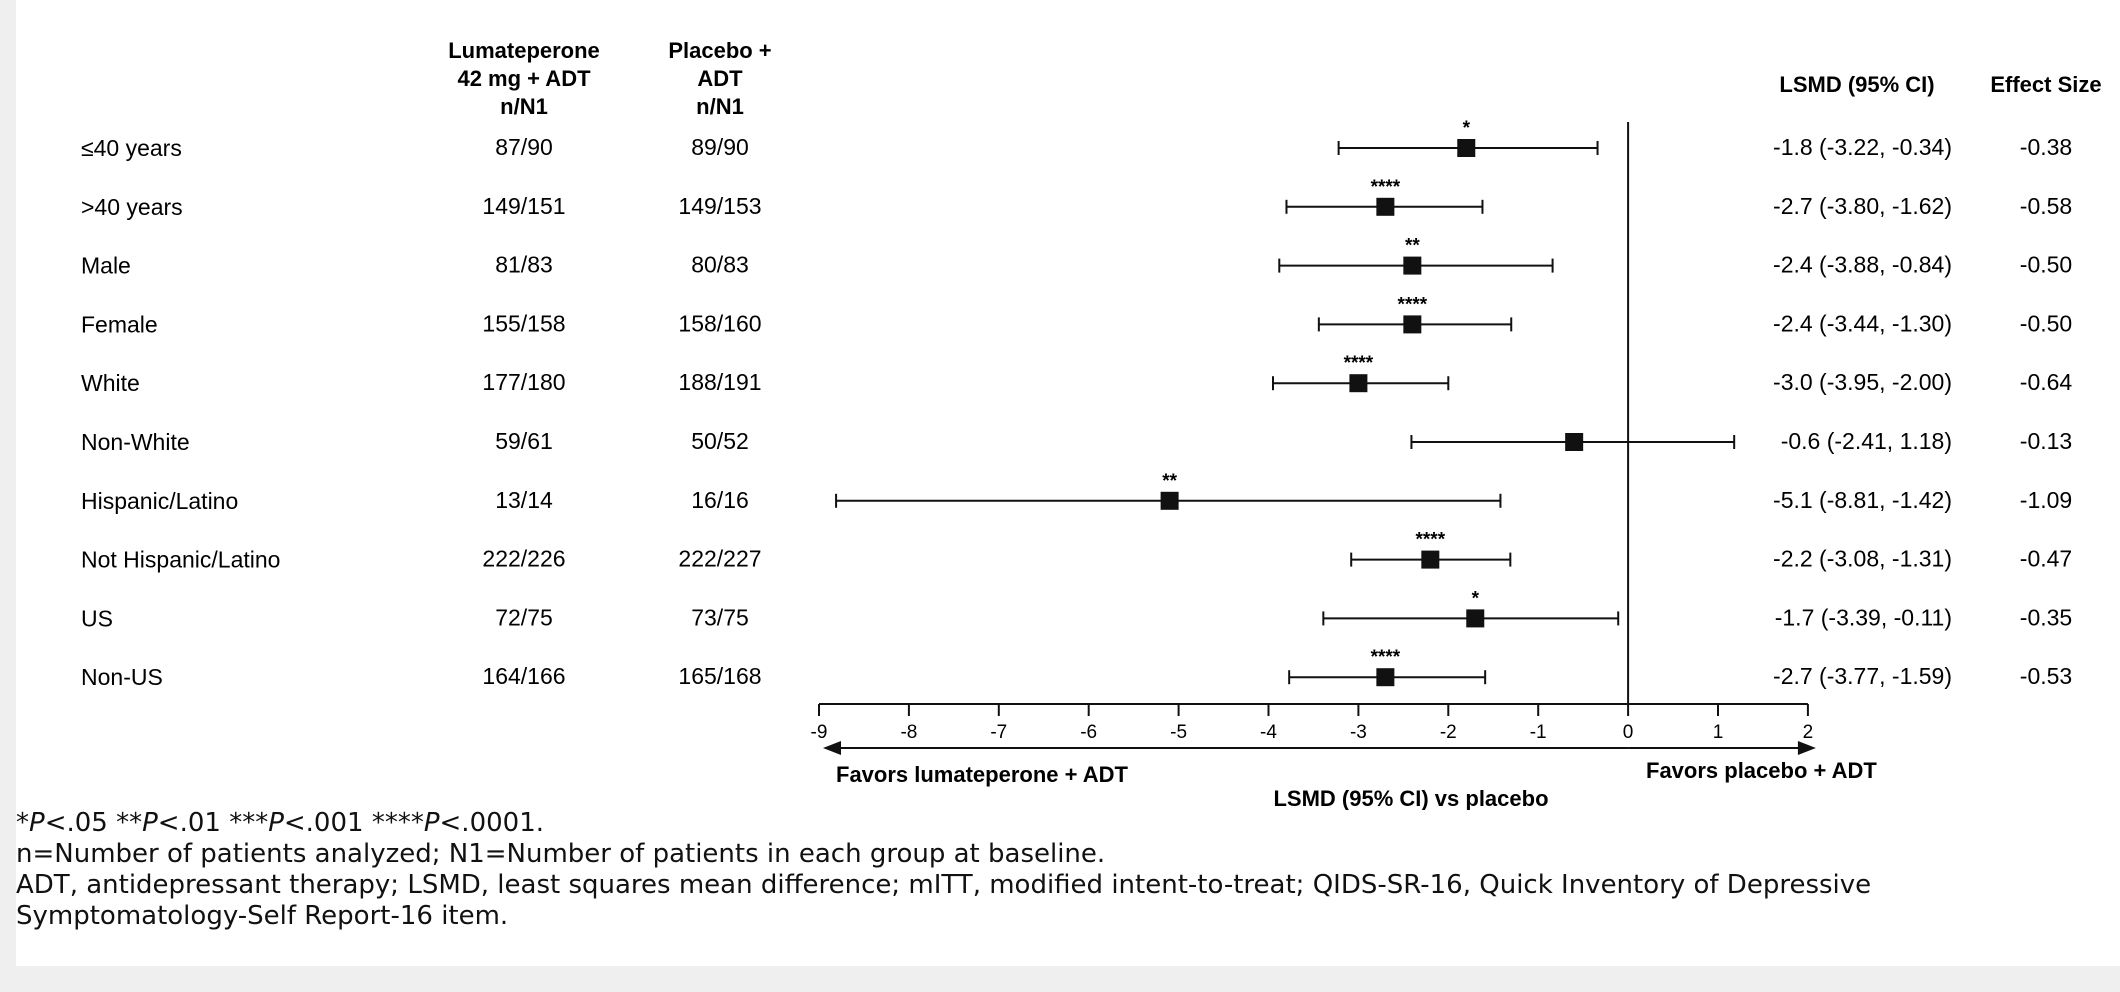  I want to click on lsmd-ci-value: -2.2 (-3.08, -1.31), so click(1862, 559).